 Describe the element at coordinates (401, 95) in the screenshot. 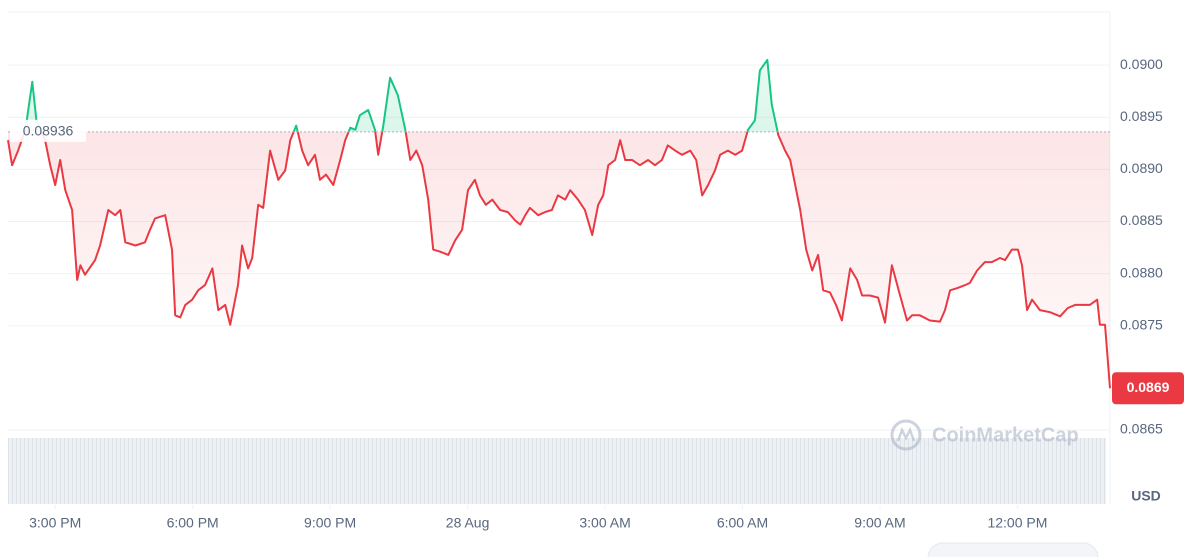

I see `area-above` at that location.